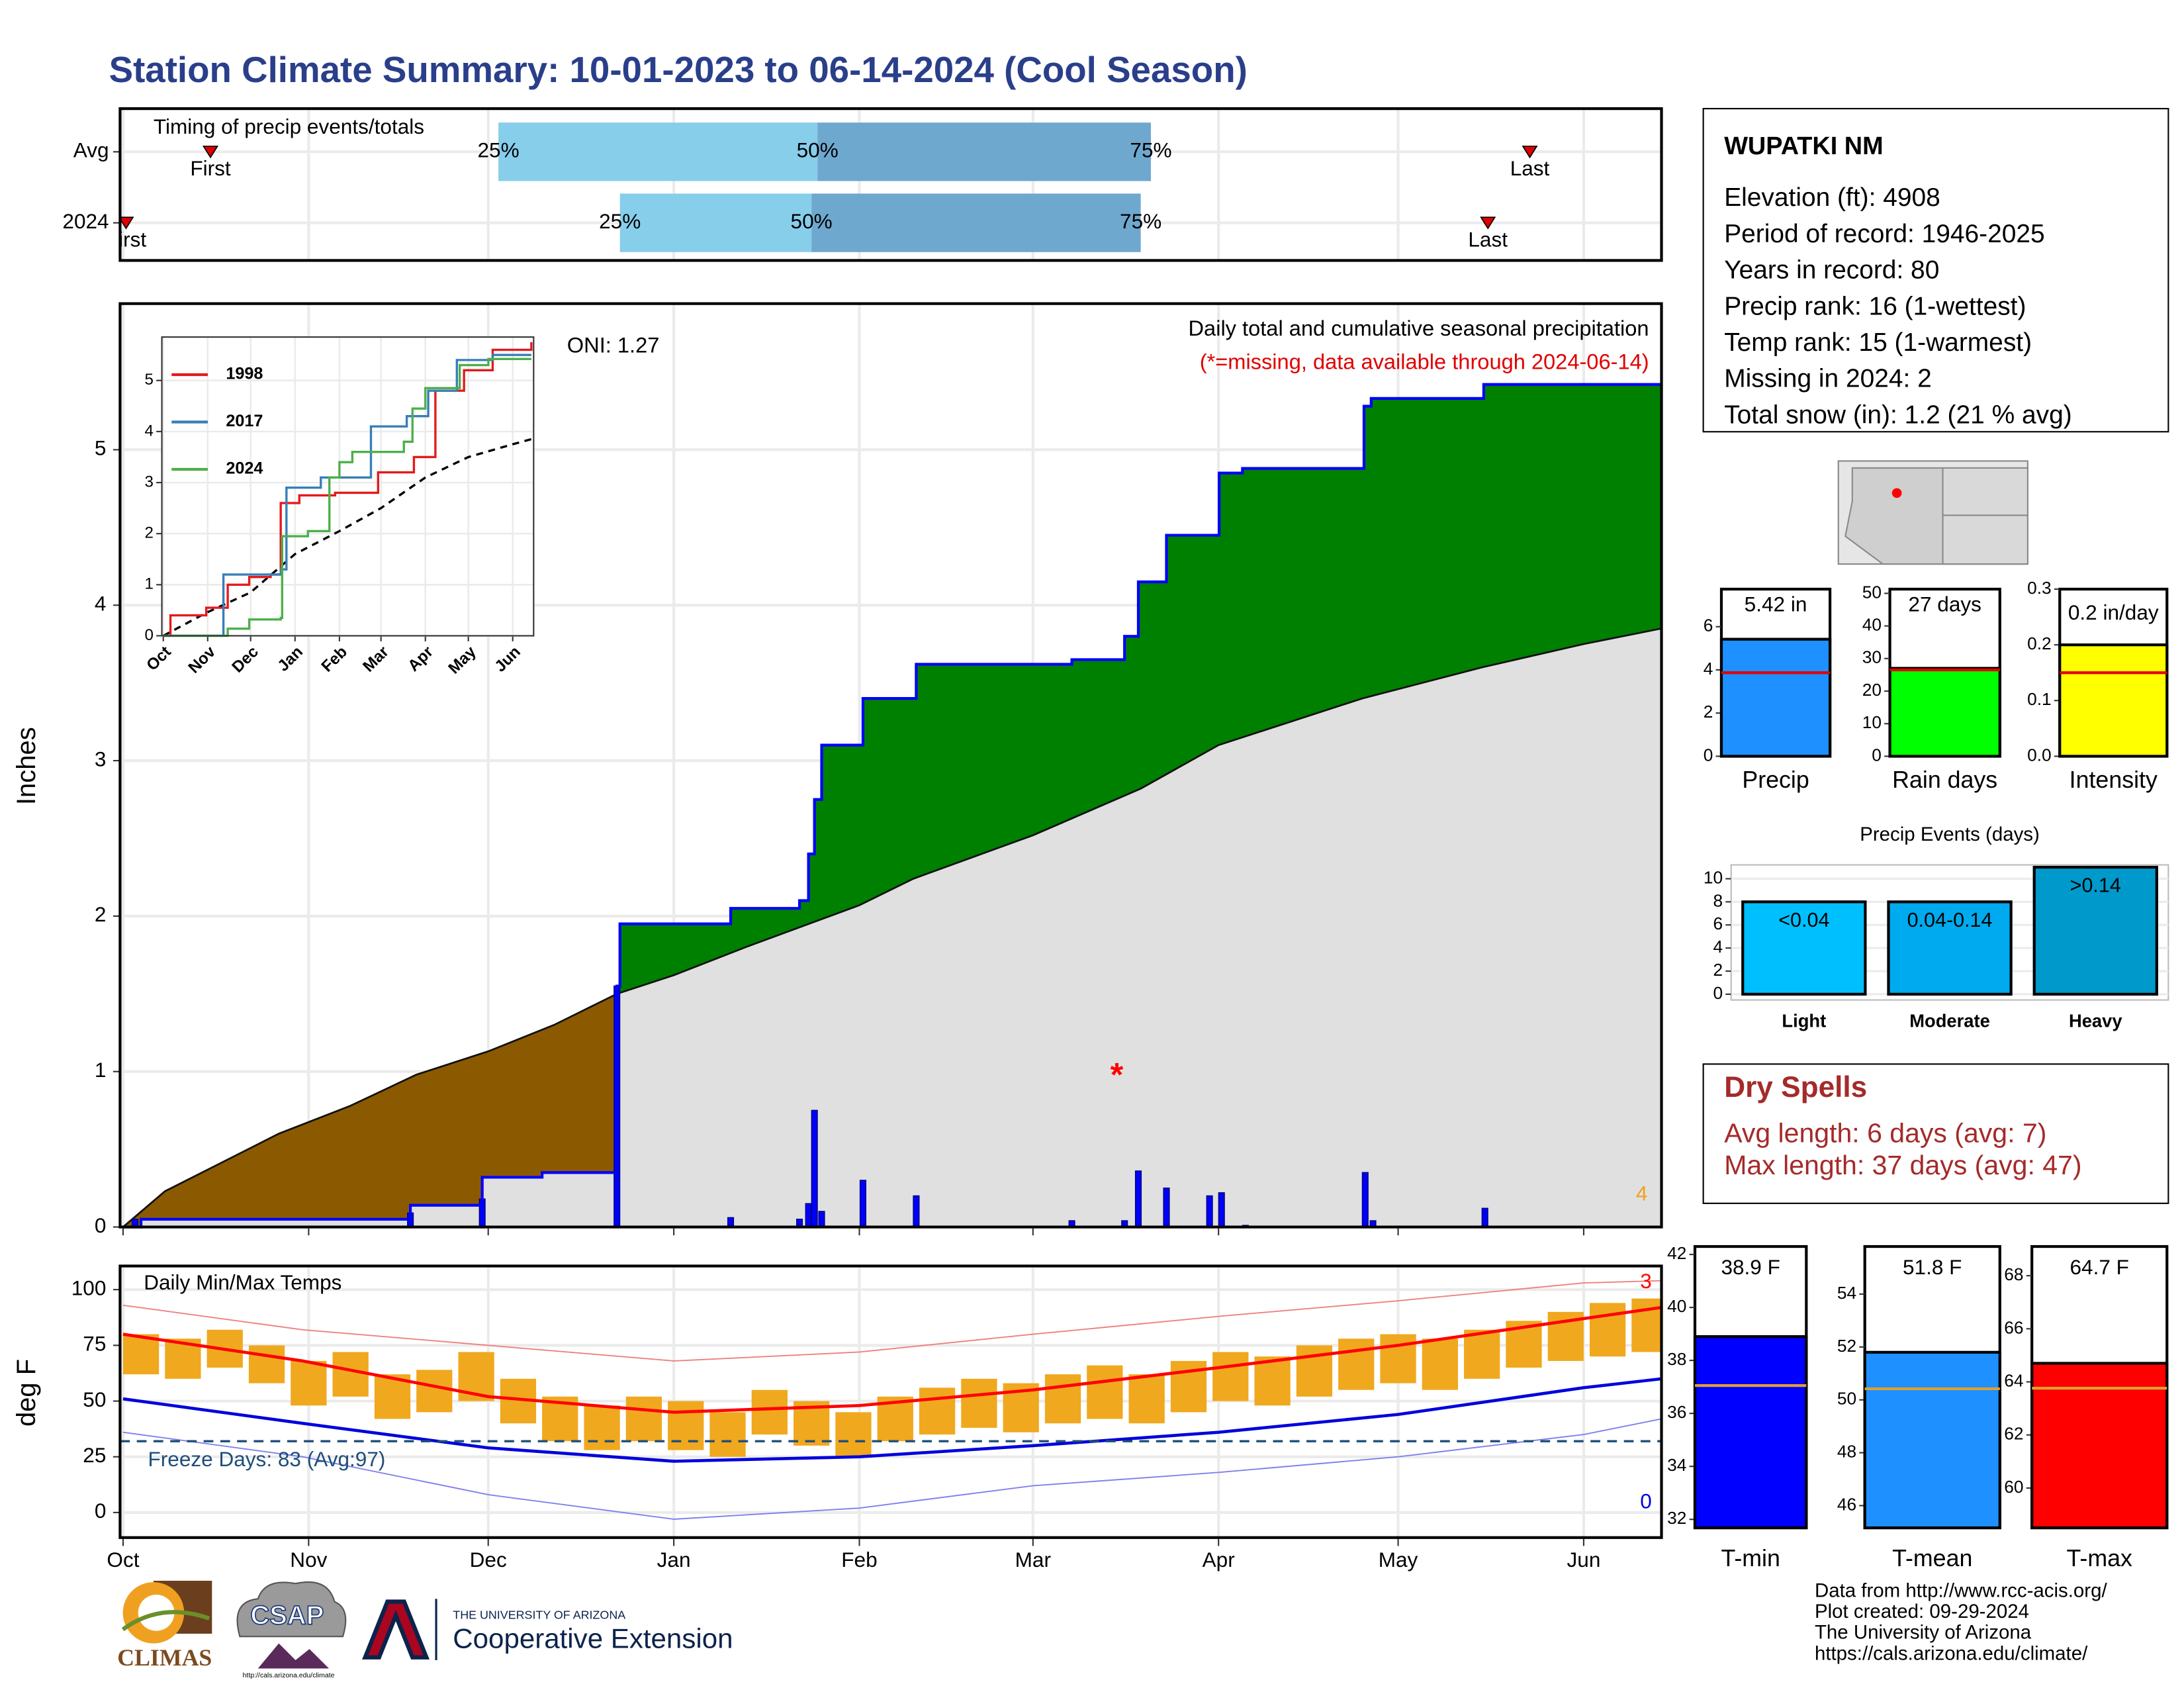 Image resolution: width=2184 pixels, height=1688 pixels. Describe the element at coordinates (123, 1559) in the screenshot. I see `x-tick-label: Oct` at that location.